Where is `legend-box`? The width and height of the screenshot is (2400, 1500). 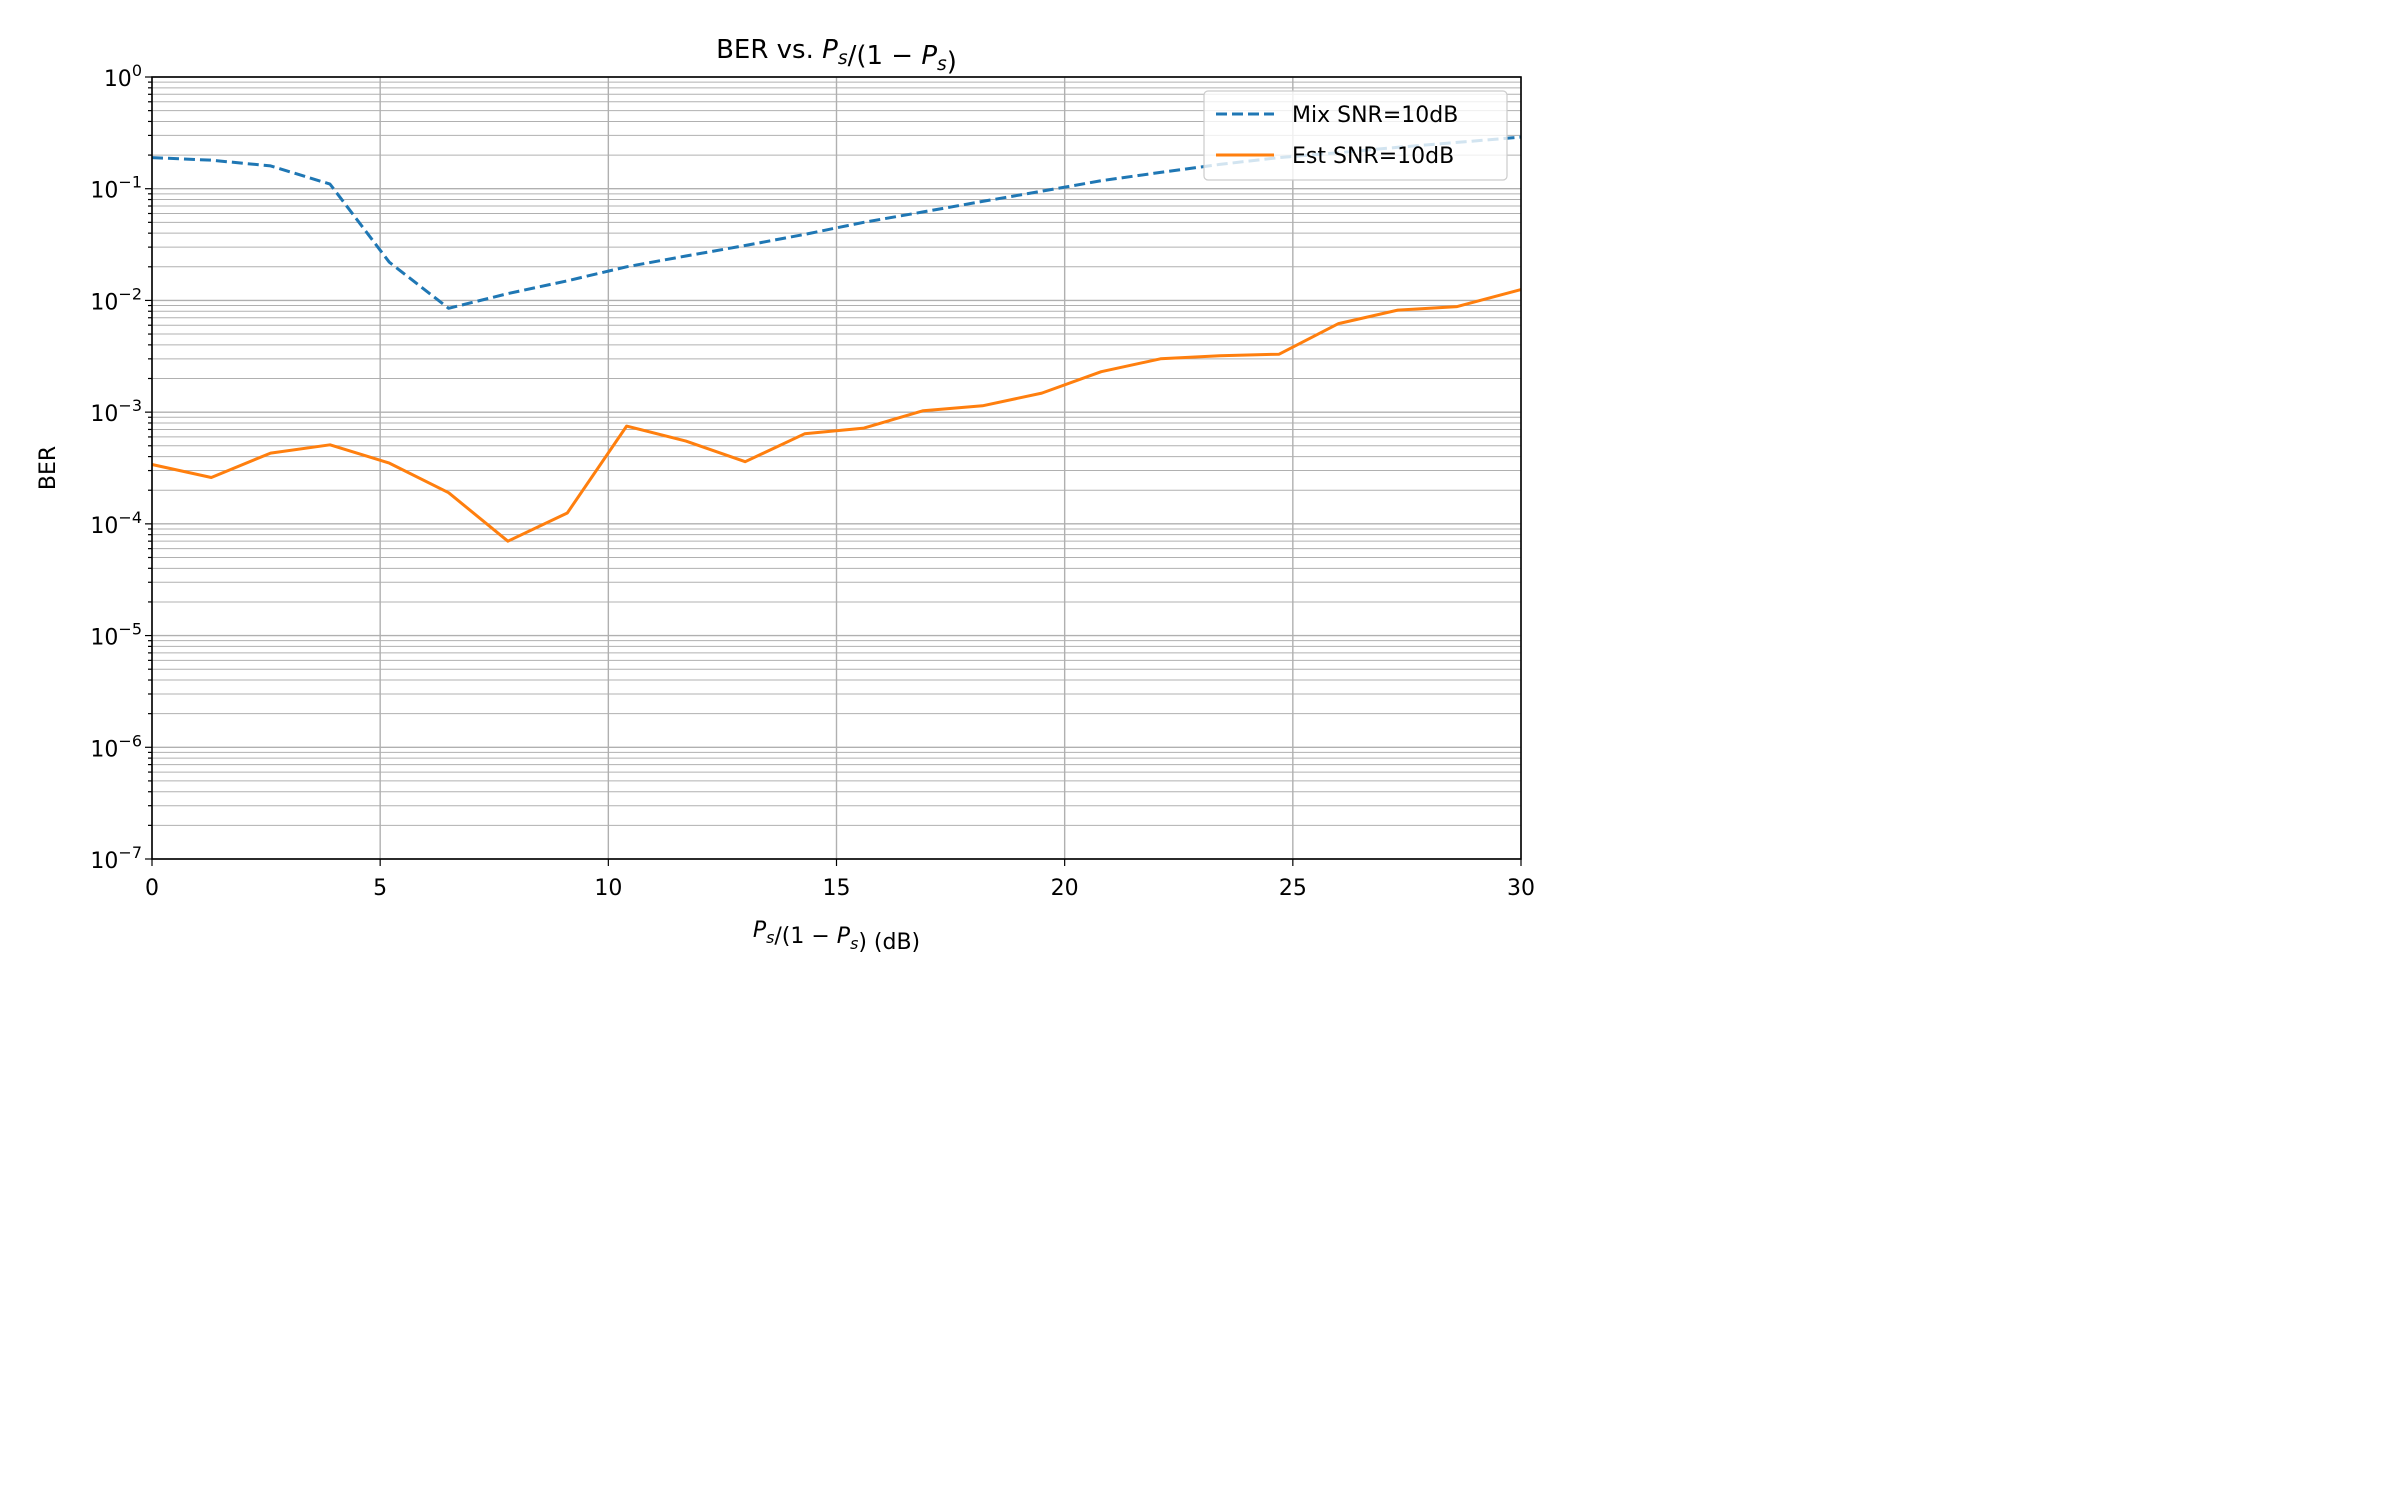 legend-box is located at coordinates (1355, 135).